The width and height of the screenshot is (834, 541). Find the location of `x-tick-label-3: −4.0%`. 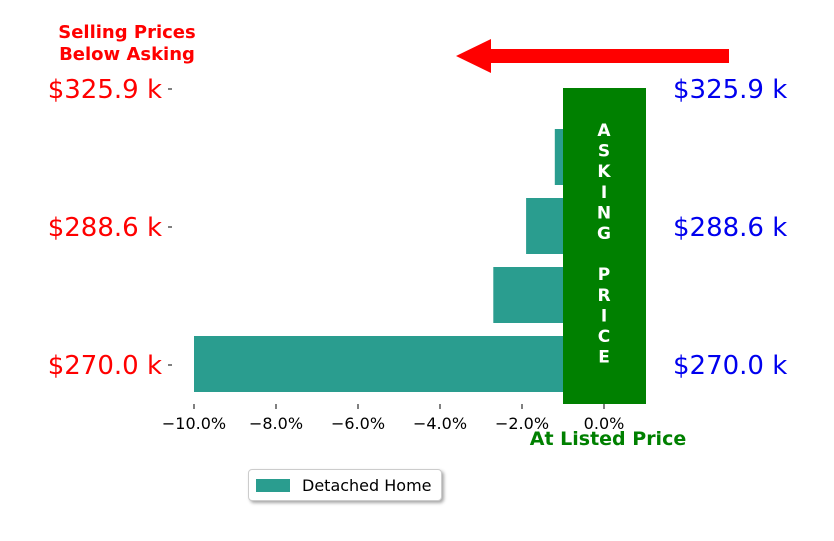

x-tick-label-3: −4.0% is located at coordinates (440, 423).